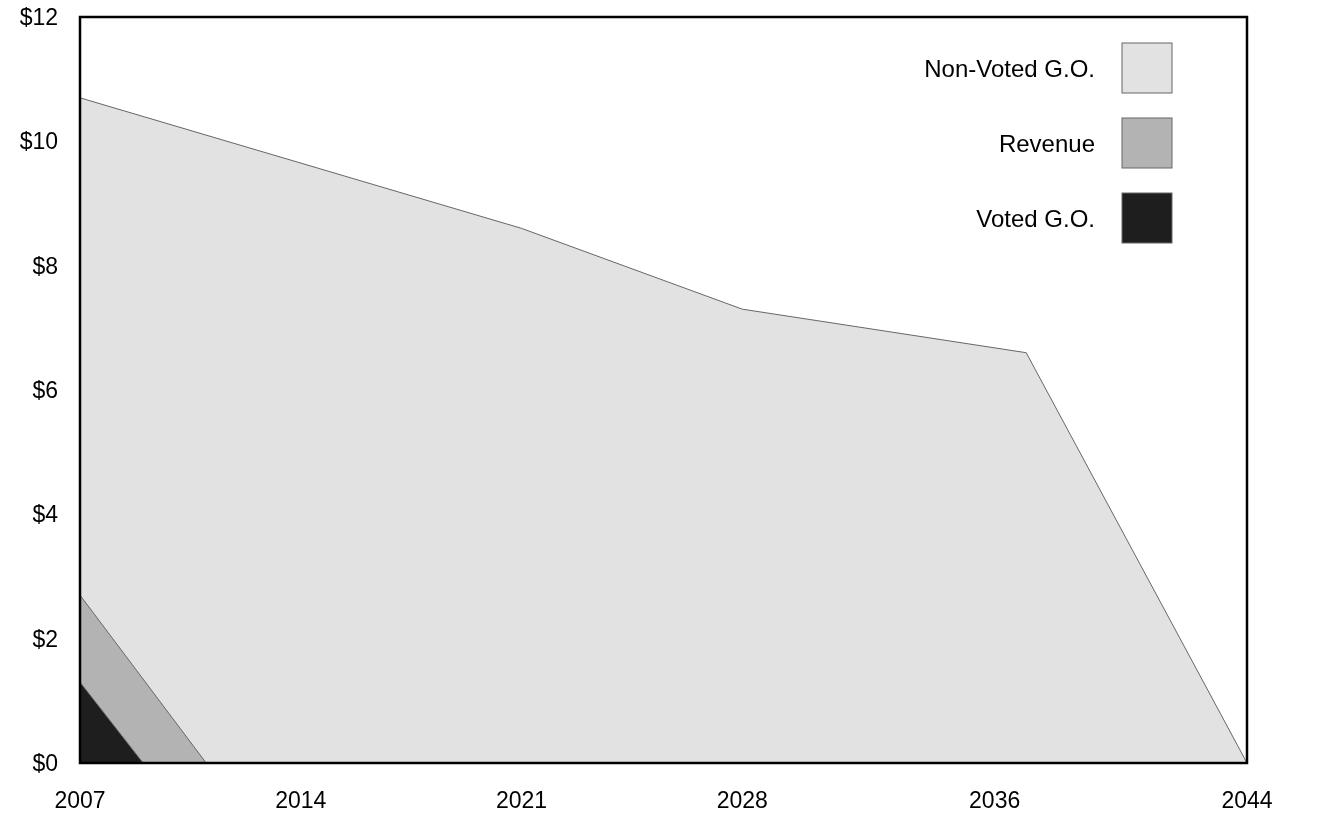 Image resolution: width=1335 pixels, height=816 pixels. Describe the element at coordinates (1035, 218) in the screenshot. I see `legend-label: Voted G.O.` at that location.